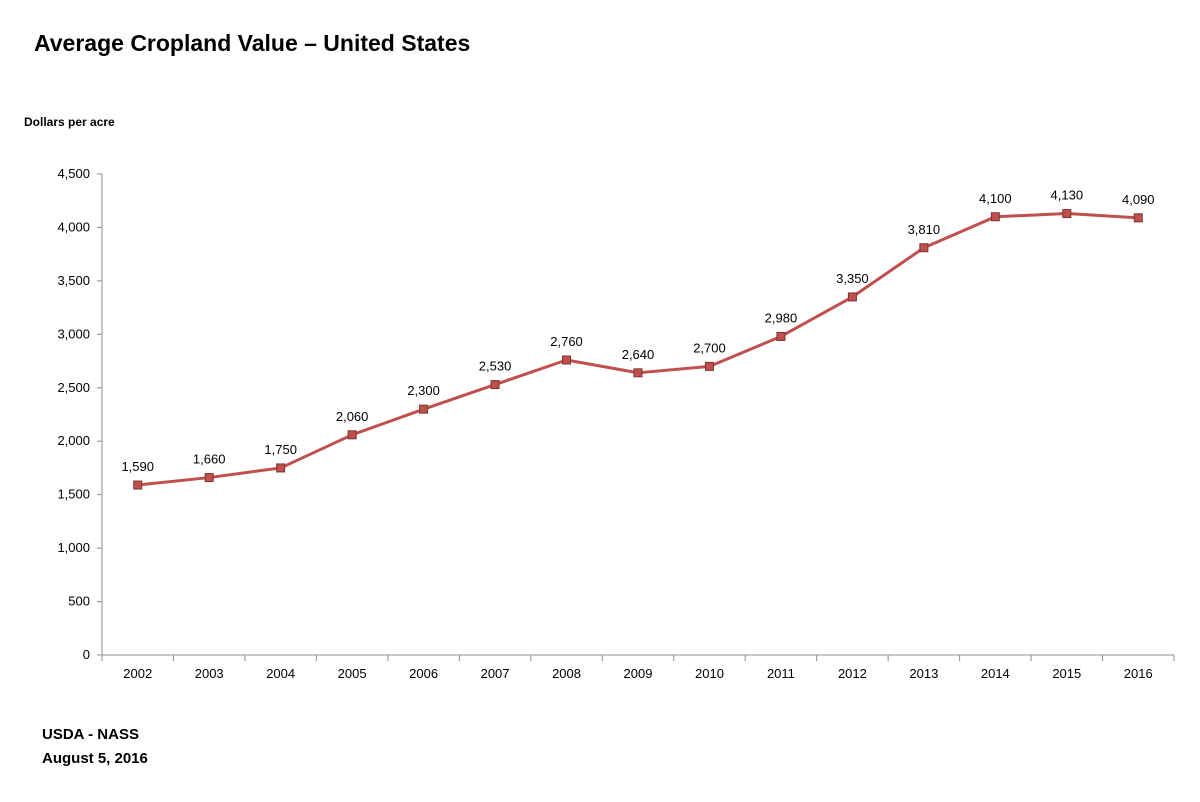 This screenshot has width=1200, height=802. I want to click on x-tick-label: 2006, so click(423, 673).